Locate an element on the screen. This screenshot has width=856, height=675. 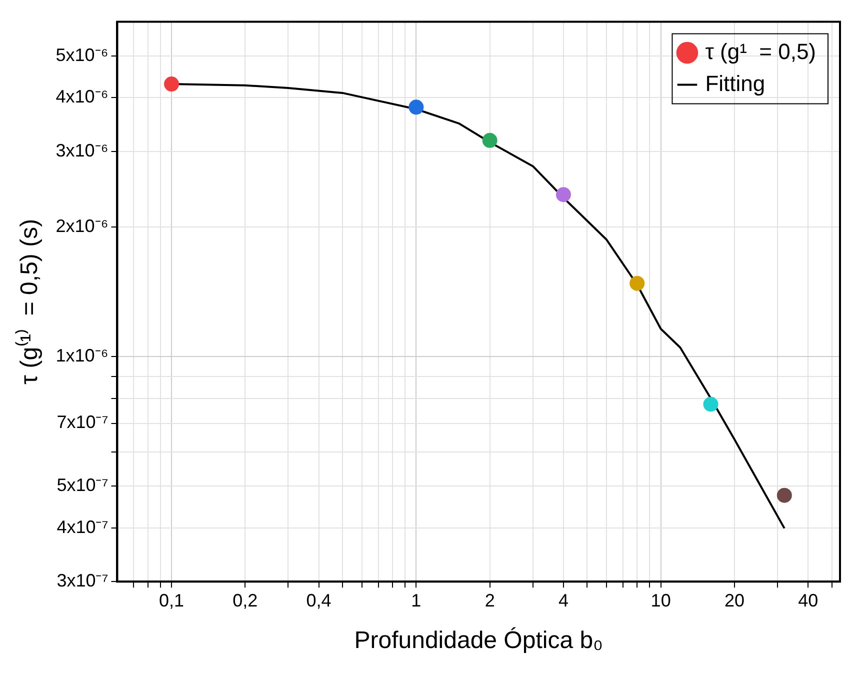
y-tick-label: 1x10⁻⁶ is located at coordinates (82, 356).